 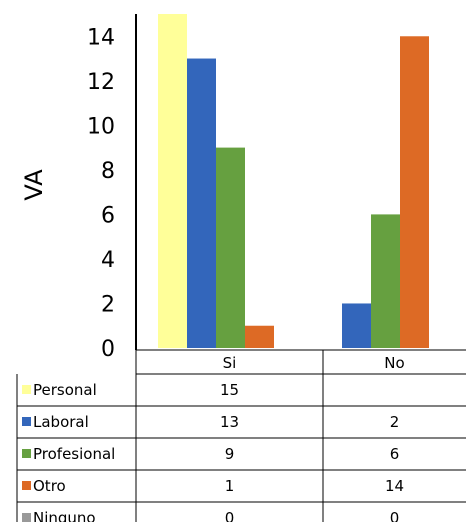 What do you see at coordinates (74, 454) in the screenshot?
I see `legend-label-profesional: Profesional` at bounding box center [74, 454].